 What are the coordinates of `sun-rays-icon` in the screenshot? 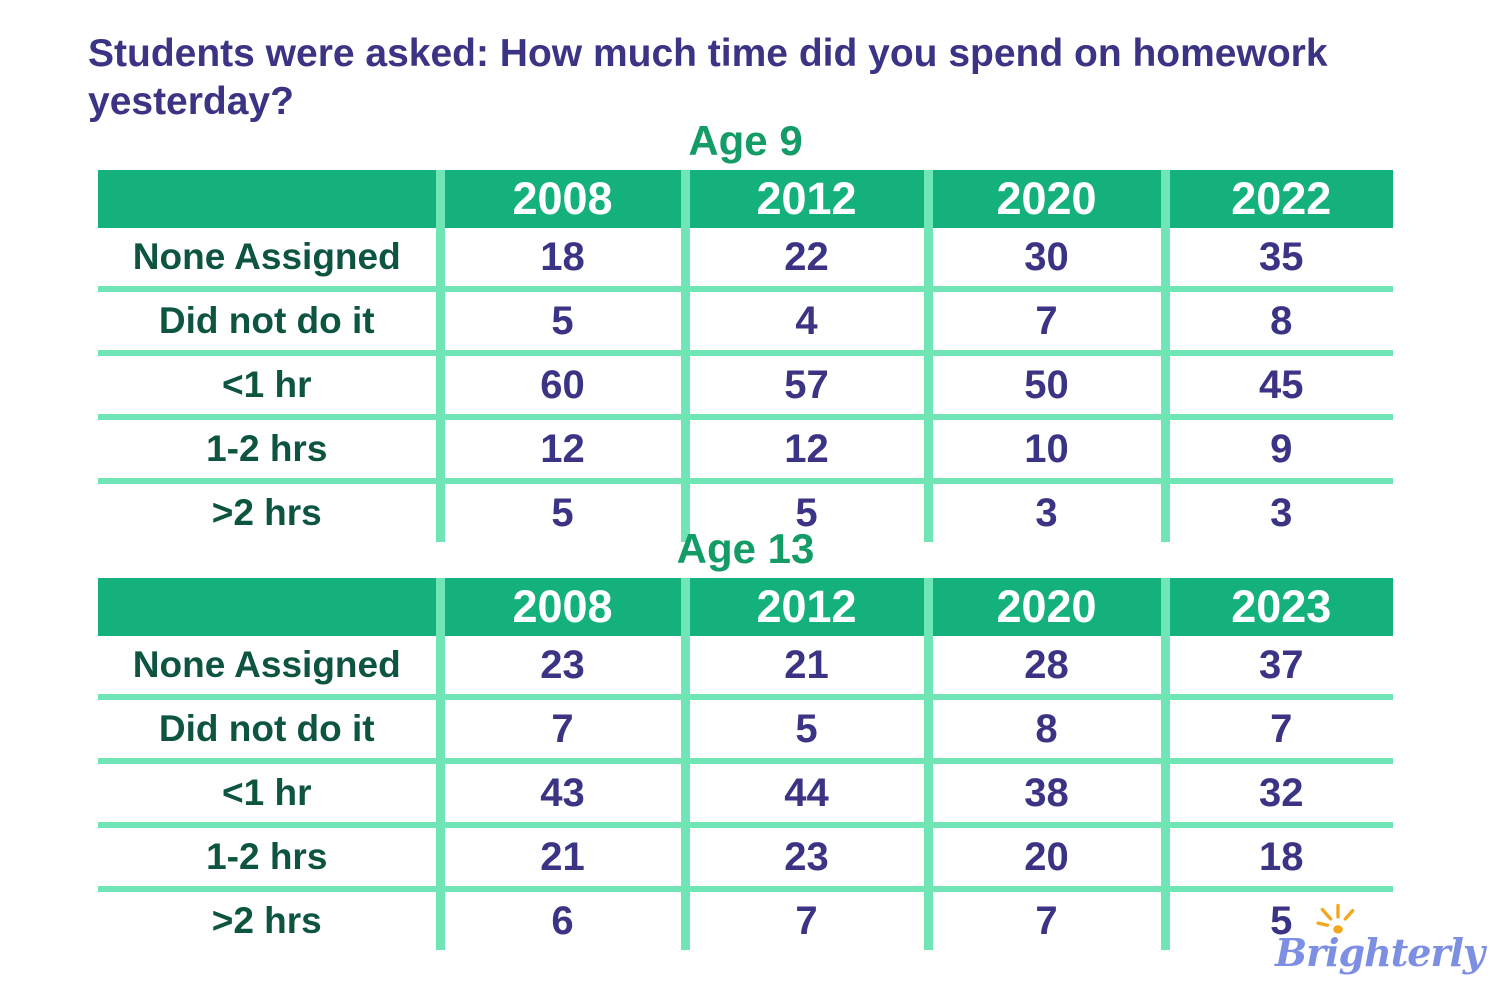 It's located at (1335, 918).